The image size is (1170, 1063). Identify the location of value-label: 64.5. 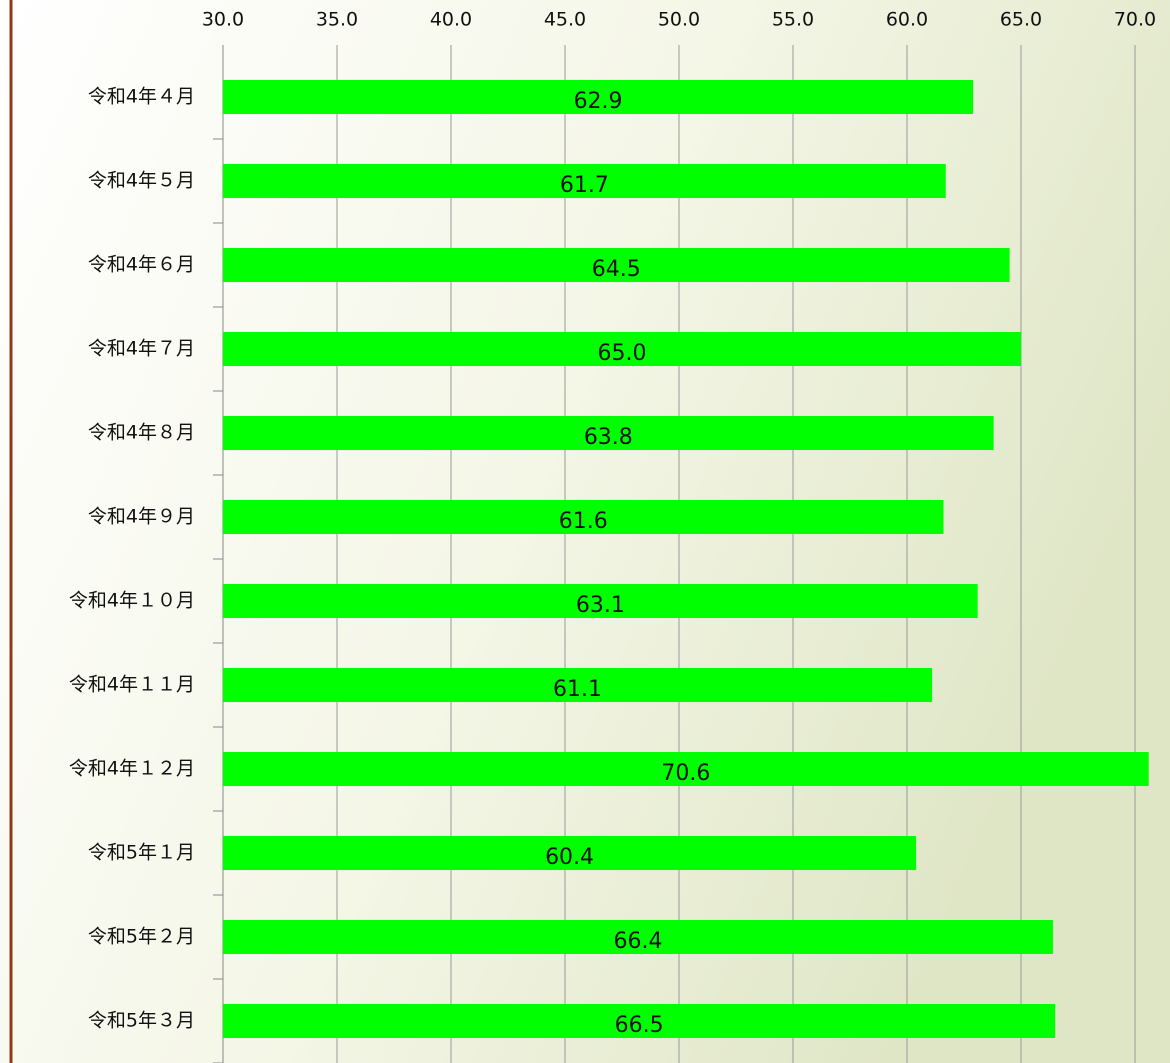
(616, 269).